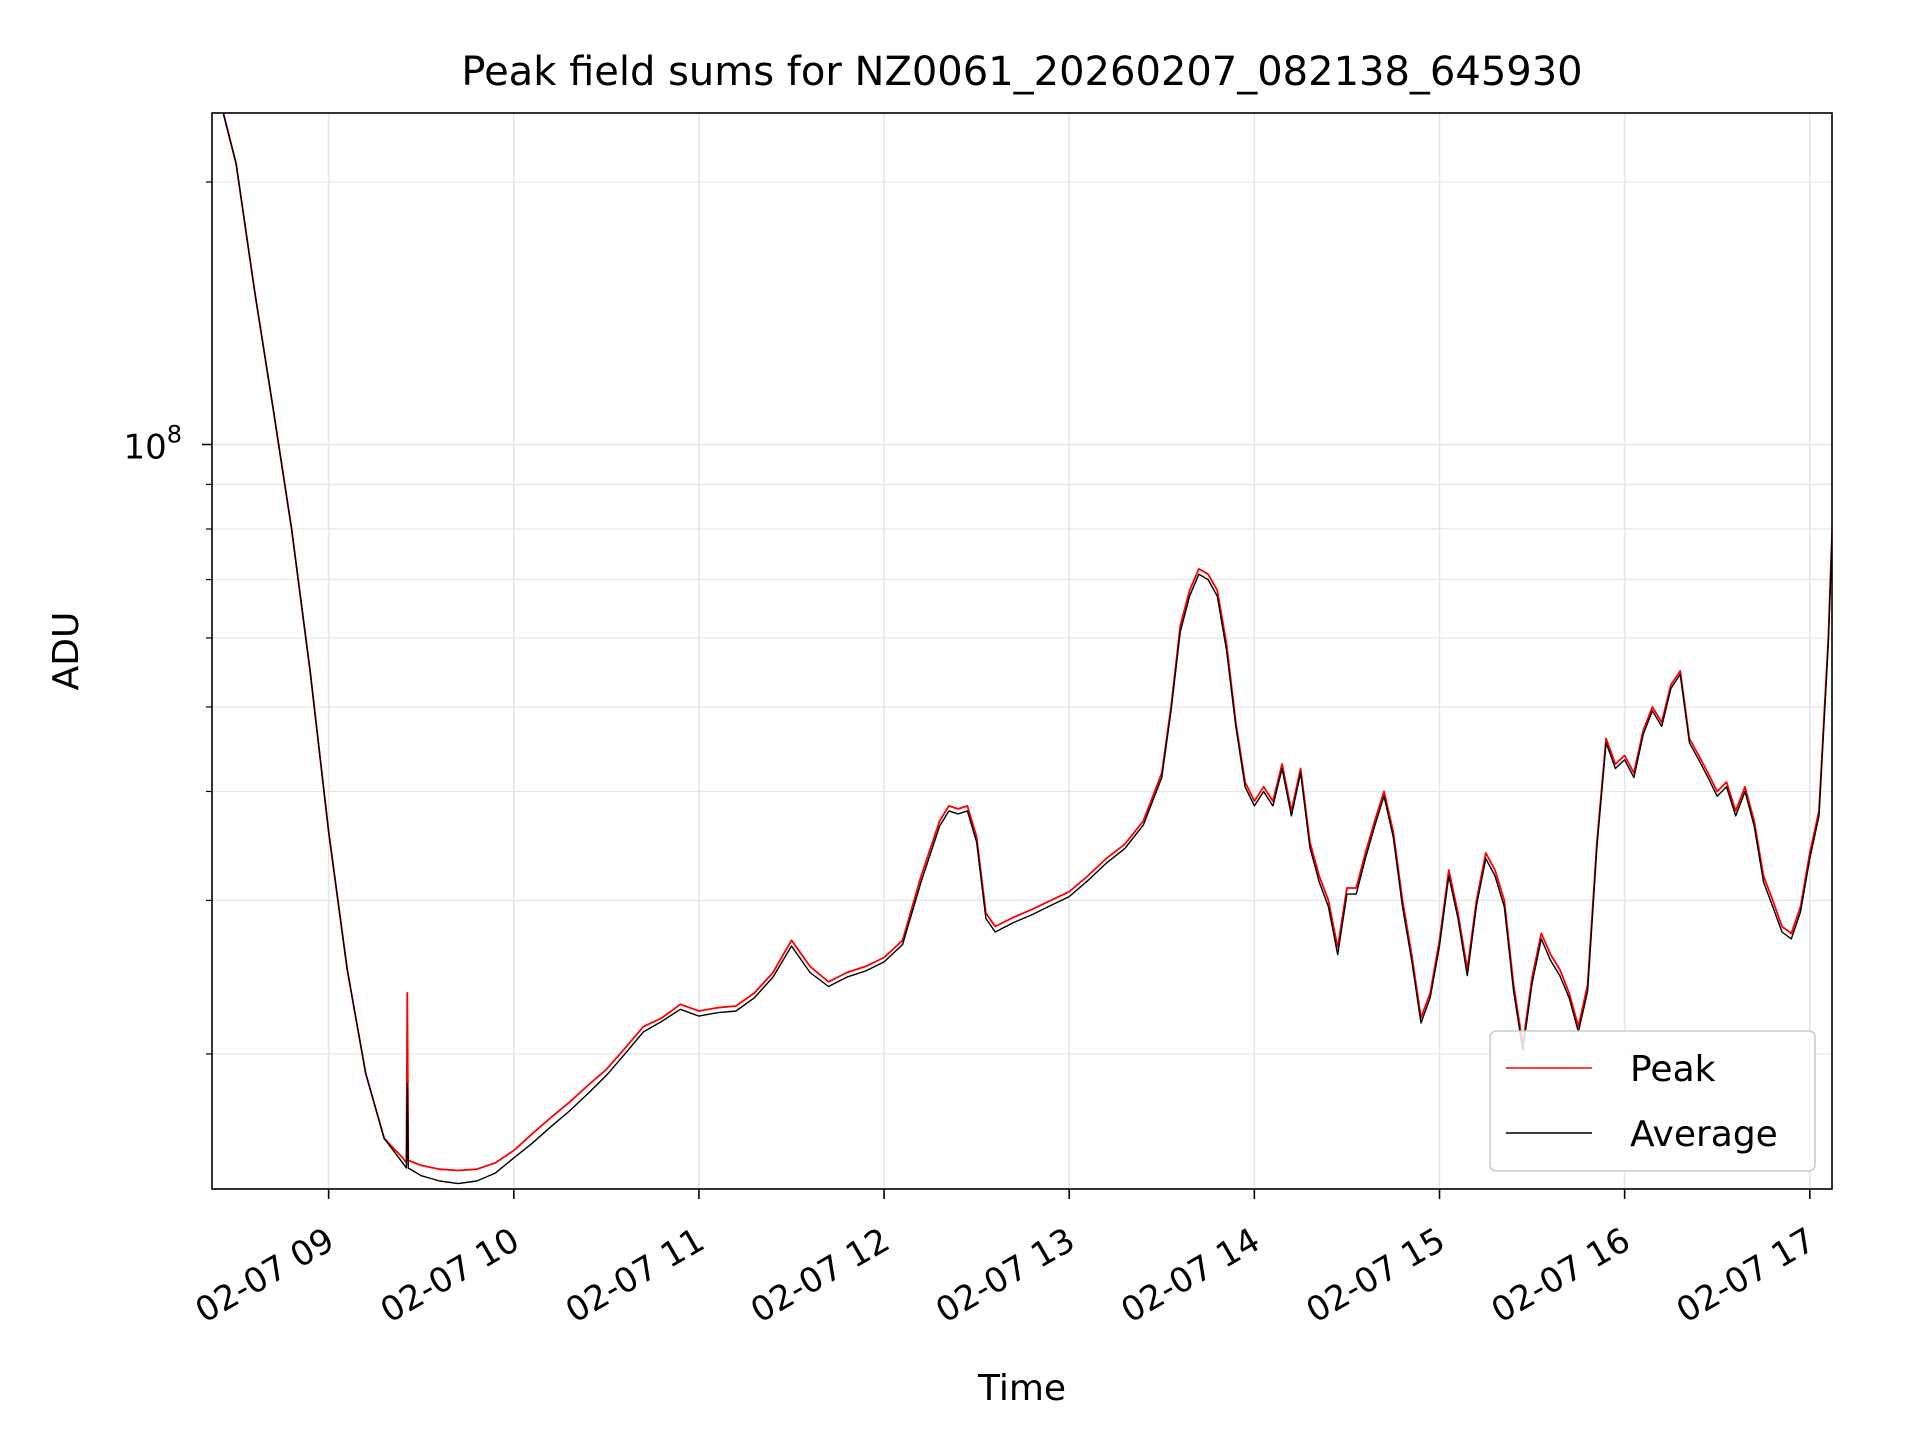 Image resolution: width=1920 pixels, height=1440 pixels. I want to click on legend: Peak Average, so click(1652, 1101).